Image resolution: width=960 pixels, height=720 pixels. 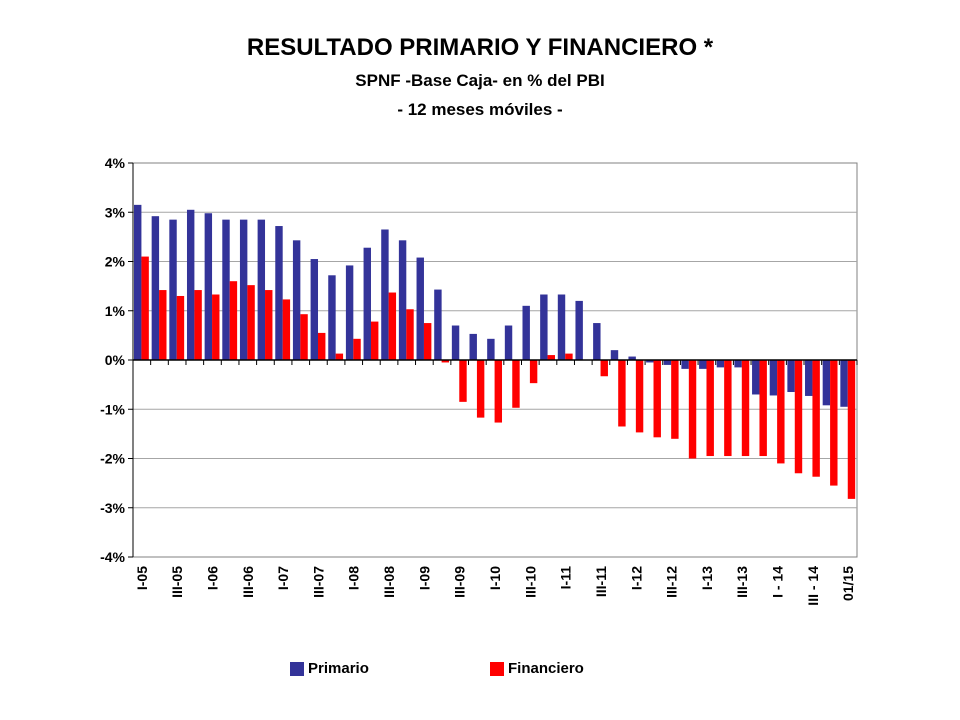 What do you see at coordinates (601, 581) in the screenshot?
I see `x-tick-label: III-11` at bounding box center [601, 581].